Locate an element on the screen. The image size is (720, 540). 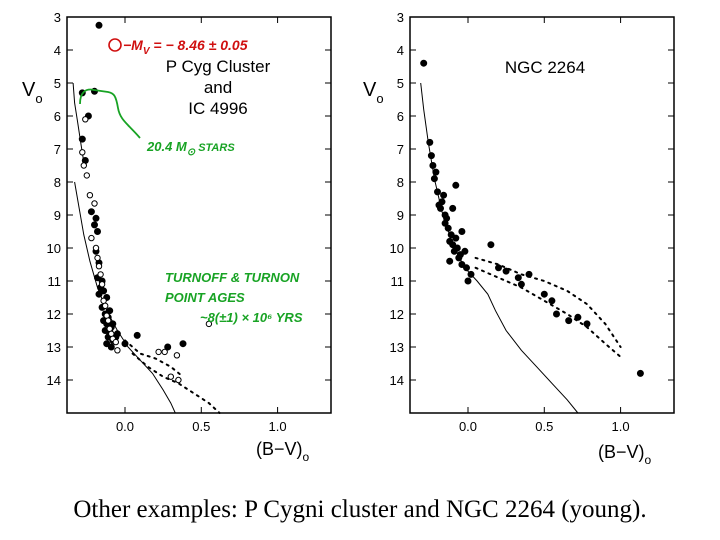
turnoff-annotation-line1: TURNOFF & TURNON is located at coordinates (232, 277).